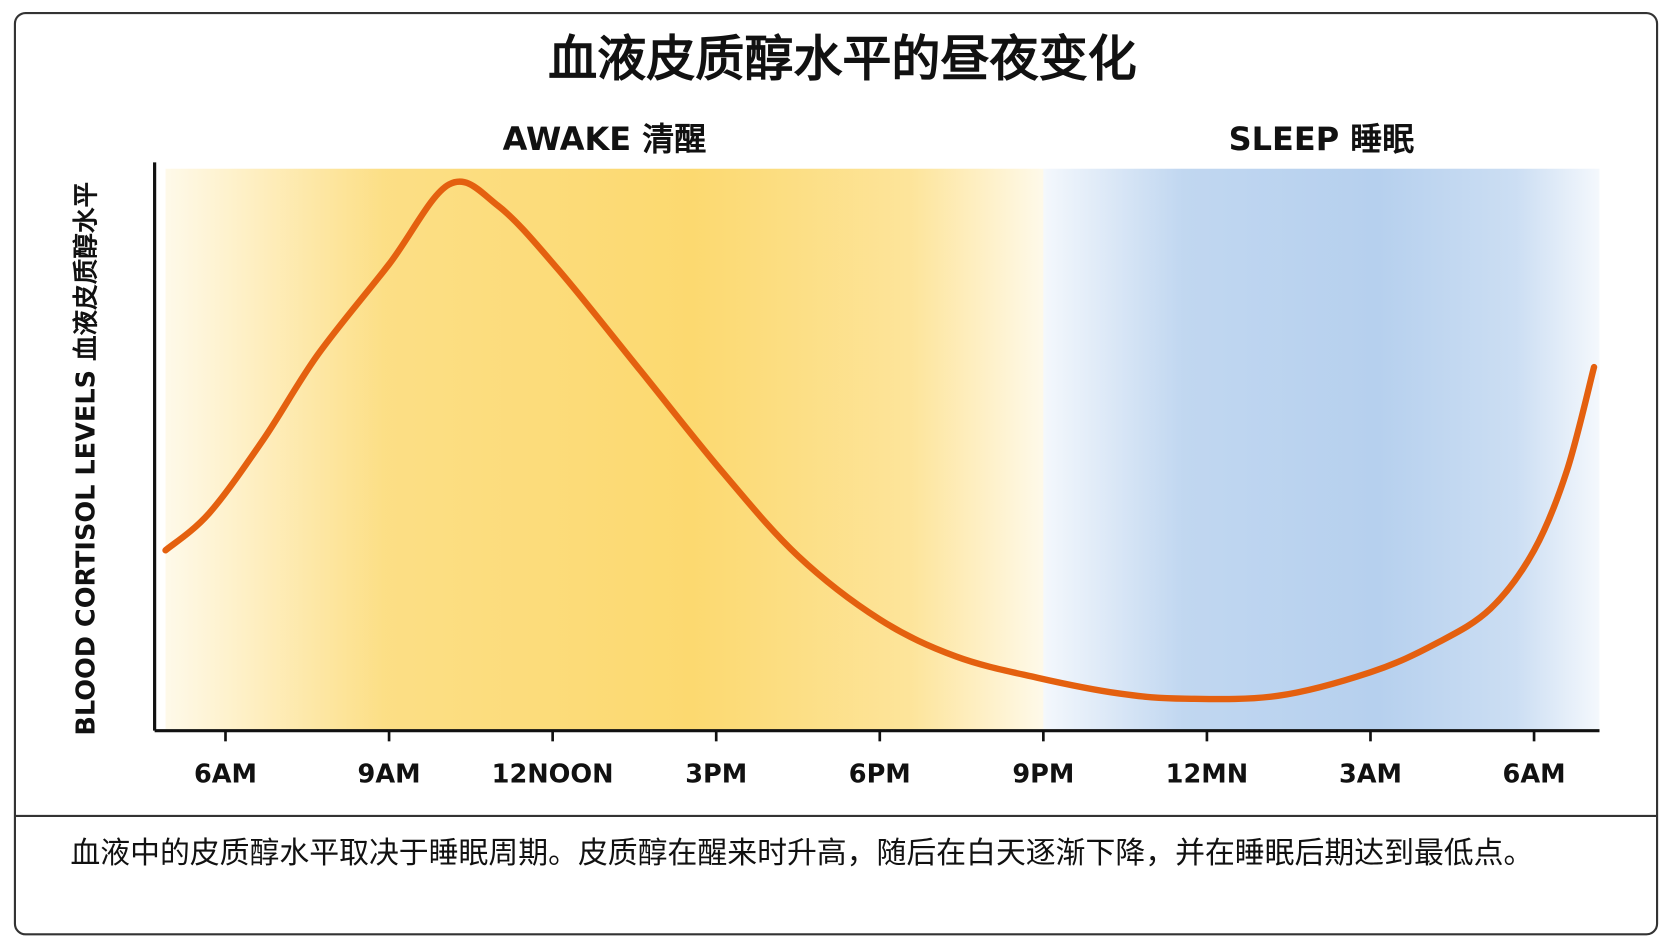 This screenshot has width=1672, height=941. Describe the element at coordinates (716, 774) in the screenshot. I see `x-tick-label: 3PM` at that location.